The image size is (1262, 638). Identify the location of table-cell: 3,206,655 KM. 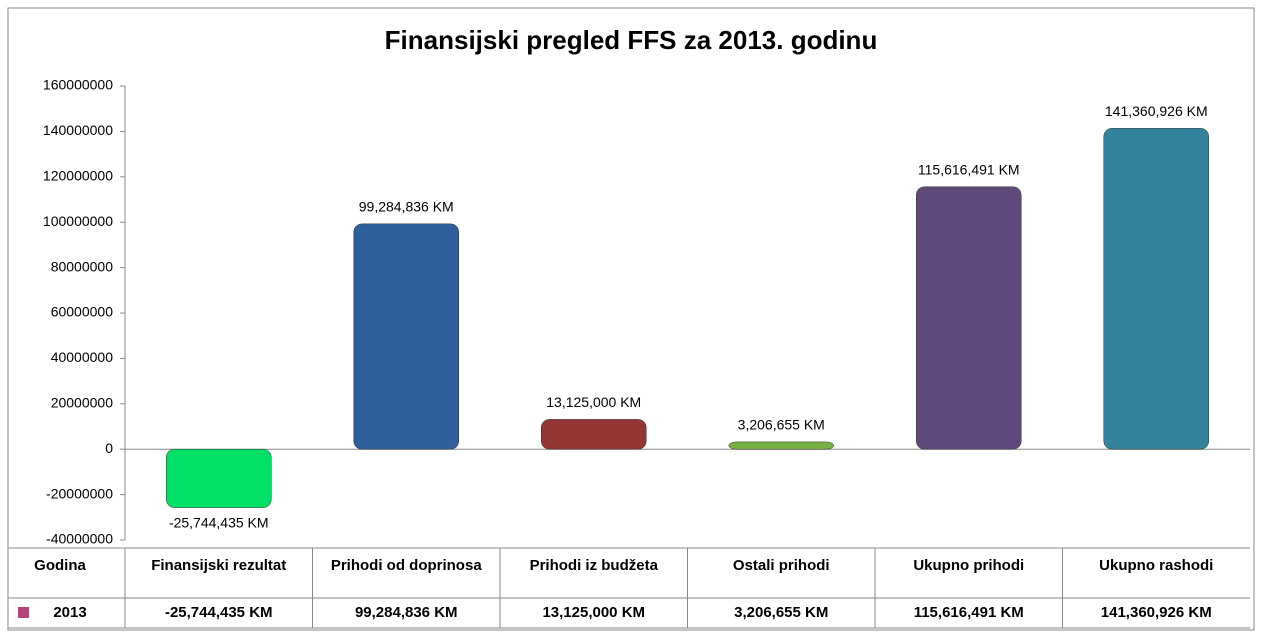
(781, 612).